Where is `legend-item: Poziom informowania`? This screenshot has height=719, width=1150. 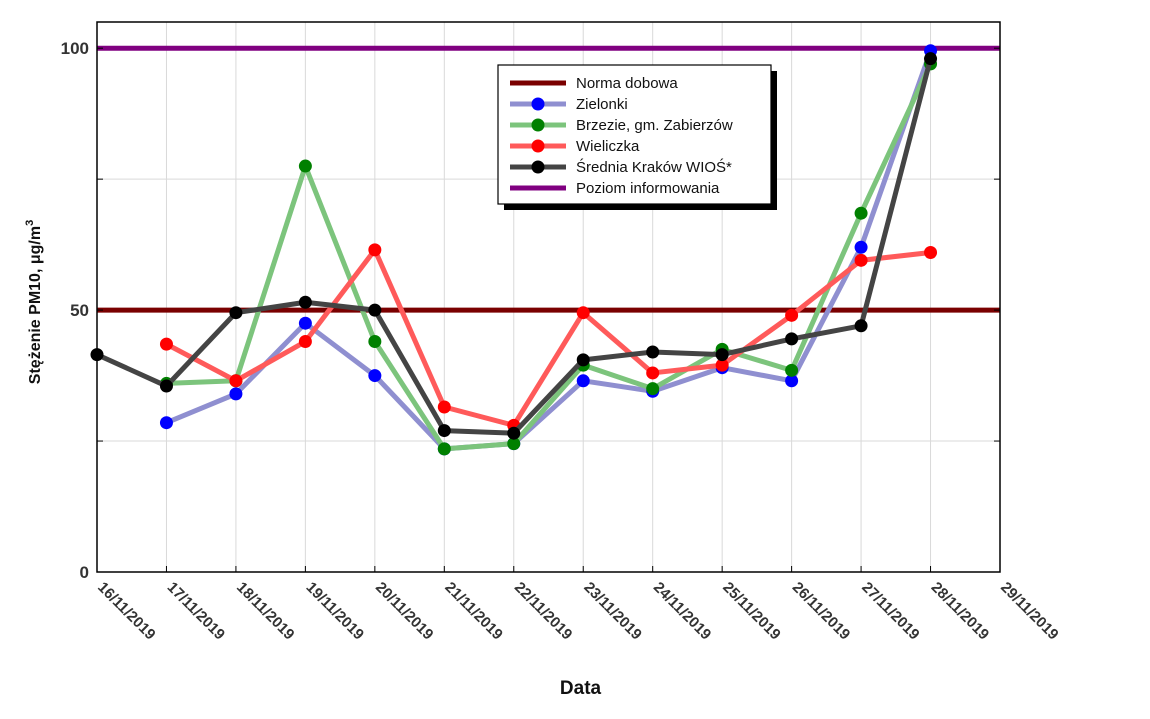 legend-item: Poziom informowania is located at coordinates (615, 188).